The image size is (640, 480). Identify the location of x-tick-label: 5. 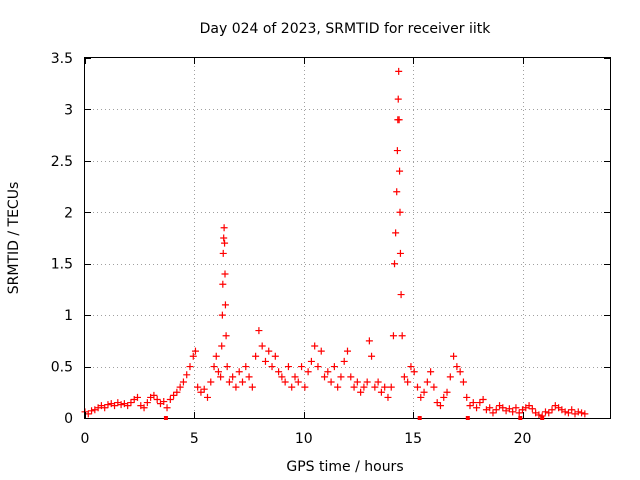
(194, 439).